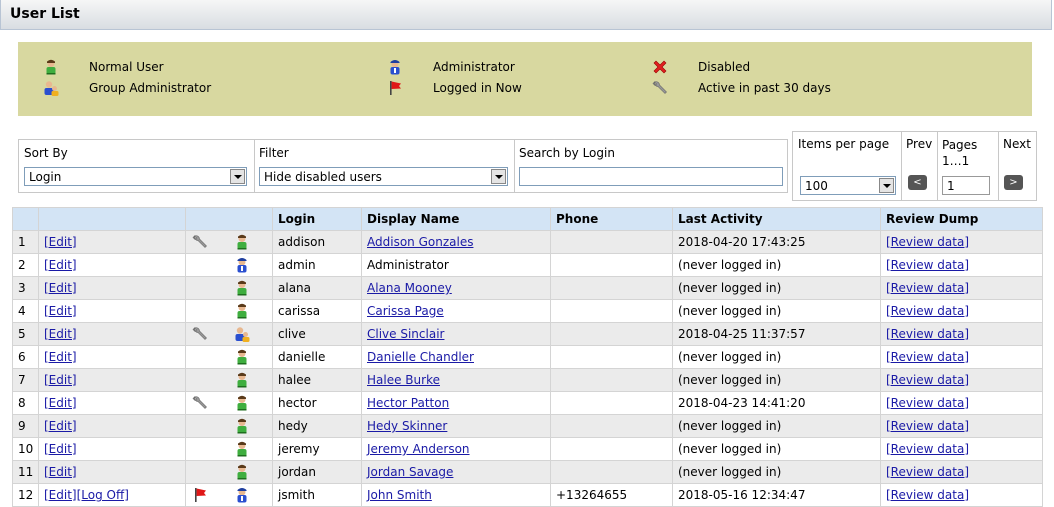 Image resolution: width=1054 pixels, height=507 pixels. What do you see at coordinates (403, 380) in the screenshot?
I see `display-name-link: Halee Burke` at bounding box center [403, 380].